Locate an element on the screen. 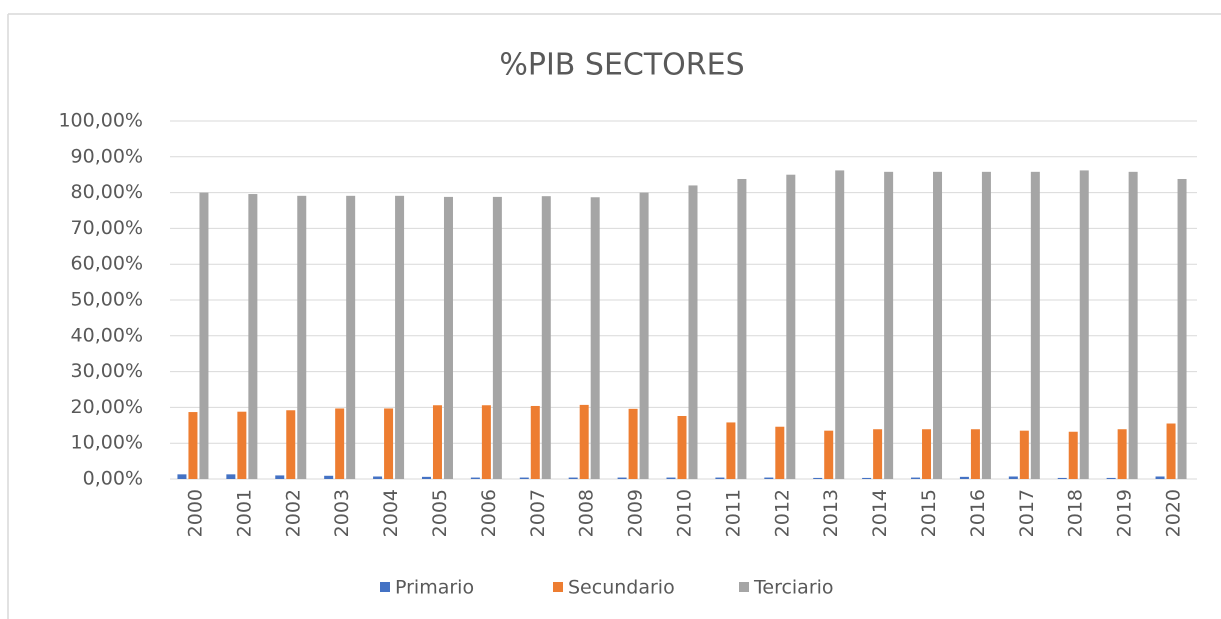 The image size is (1221, 619). legend-label: Terciario is located at coordinates (793, 588).